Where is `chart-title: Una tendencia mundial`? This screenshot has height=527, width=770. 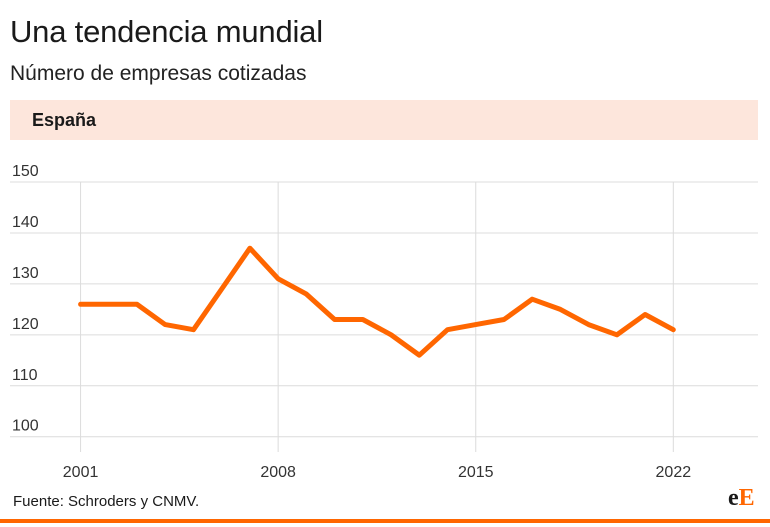 chart-title: Una tendencia mundial is located at coordinates (166, 31).